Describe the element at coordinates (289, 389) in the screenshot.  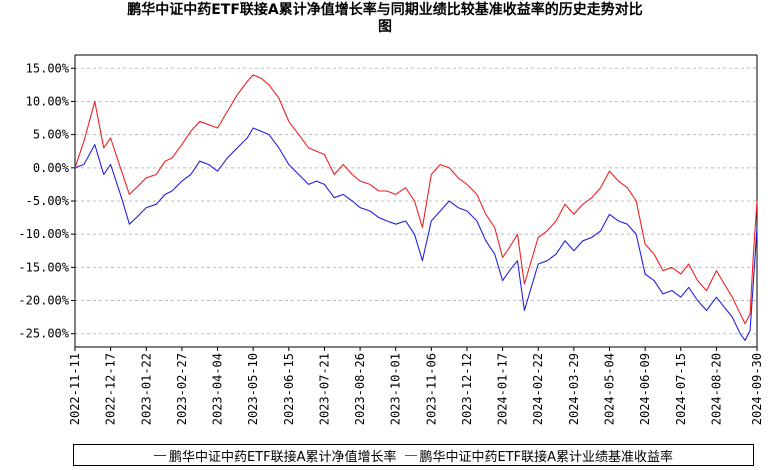
I see `x-tick-label: 2023-06-15` at that location.